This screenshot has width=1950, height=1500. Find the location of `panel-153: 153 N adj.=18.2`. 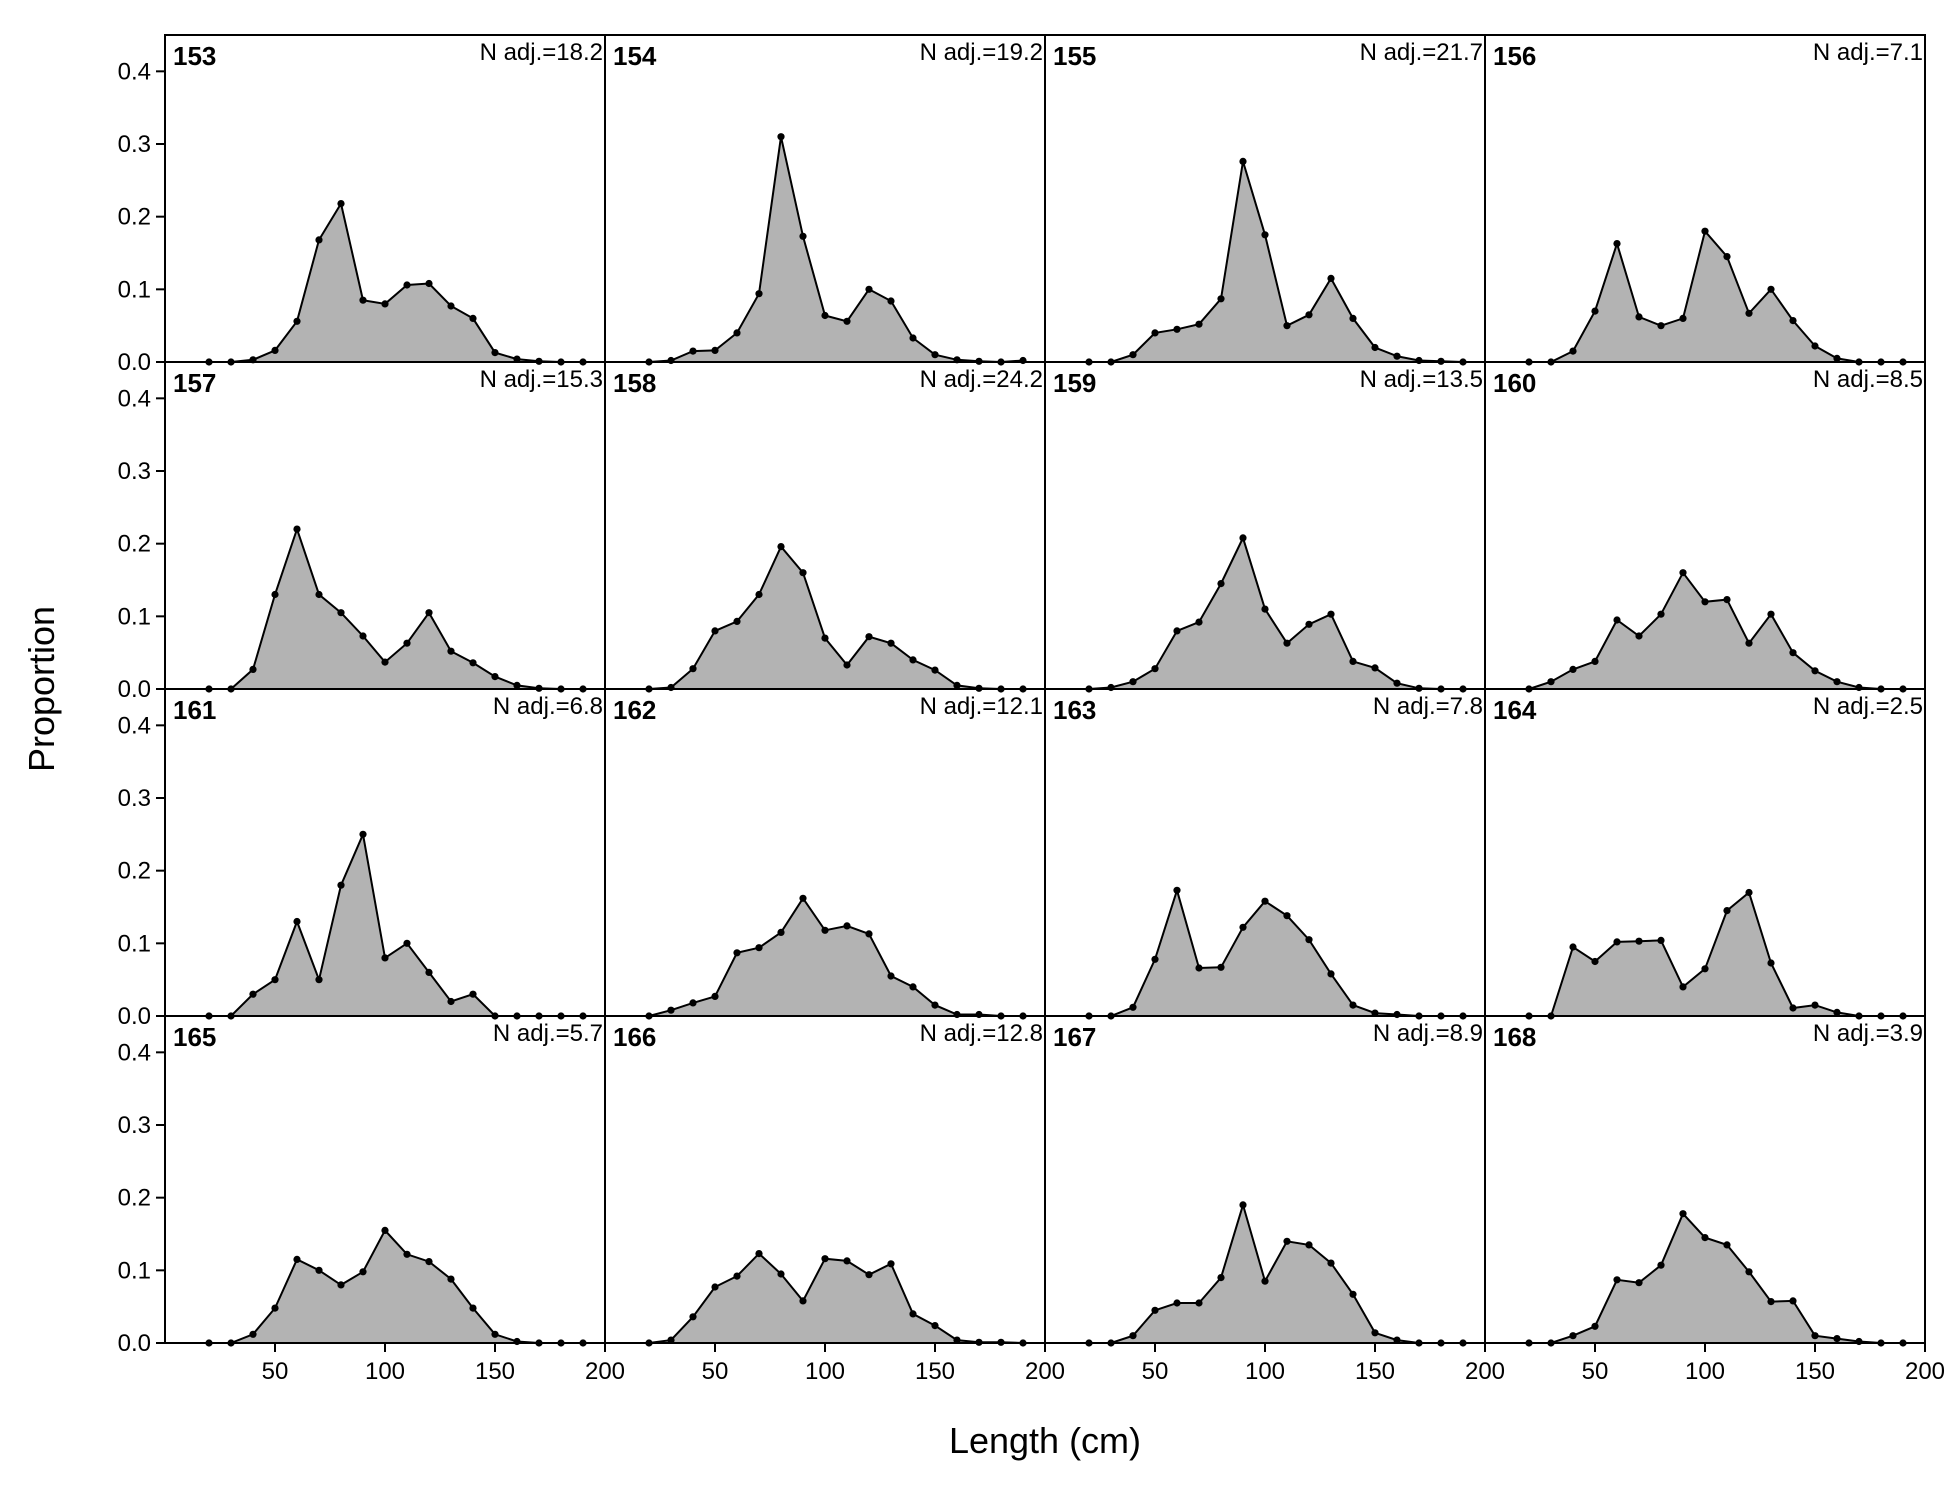

panel-153: 153 N adj.=18.2 is located at coordinates (388, 202).